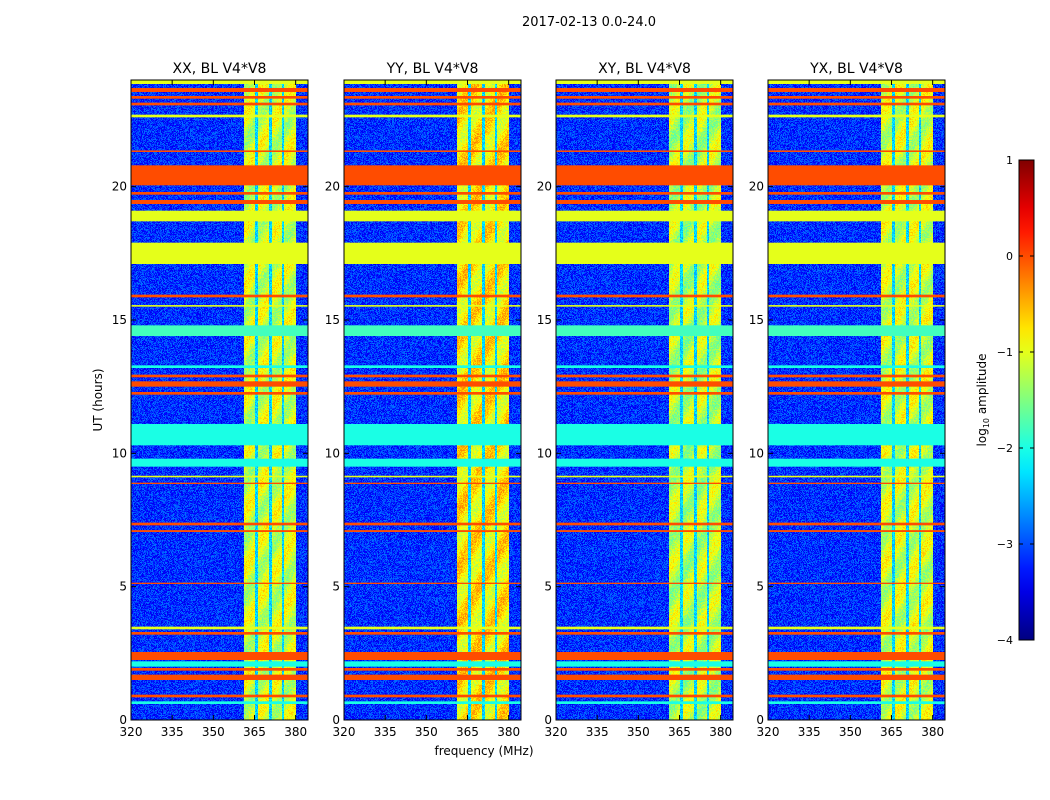 This screenshot has width=1050, height=800. What do you see at coordinates (644, 69) in the screenshot?
I see `panel-title: XY, BL V4*V8` at bounding box center [644, 69].